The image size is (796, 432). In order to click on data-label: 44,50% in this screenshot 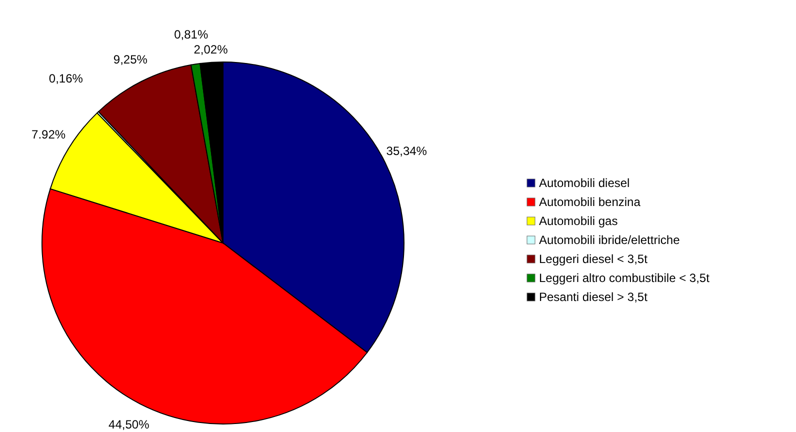, I will do `click(129, 424)`.